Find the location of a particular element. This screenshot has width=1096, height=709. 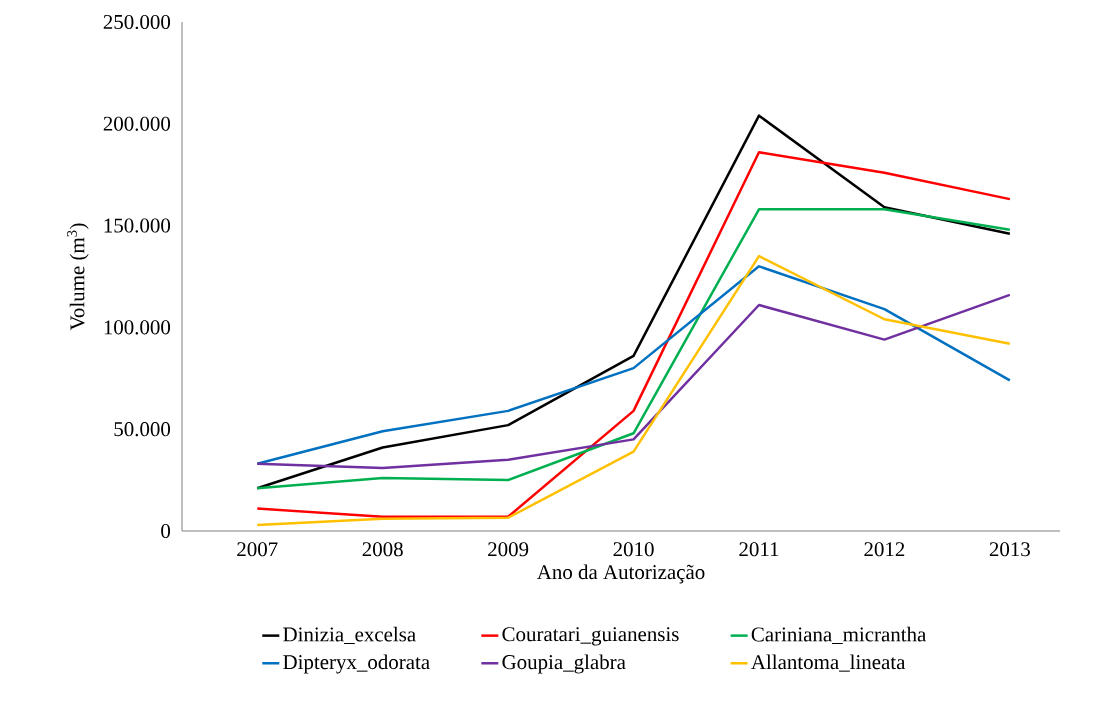

y-tick-label: 100.000 is located at coordinates (137, 327).